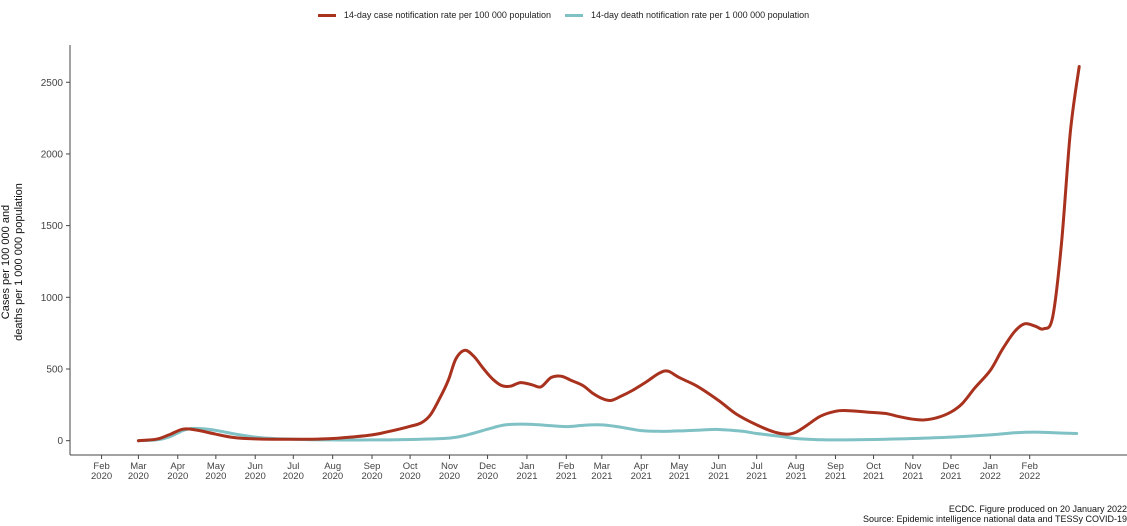 The height and width of the screenshot is (526, 1127). I want to click on legend-swatch-deaths, so click(573, 15).